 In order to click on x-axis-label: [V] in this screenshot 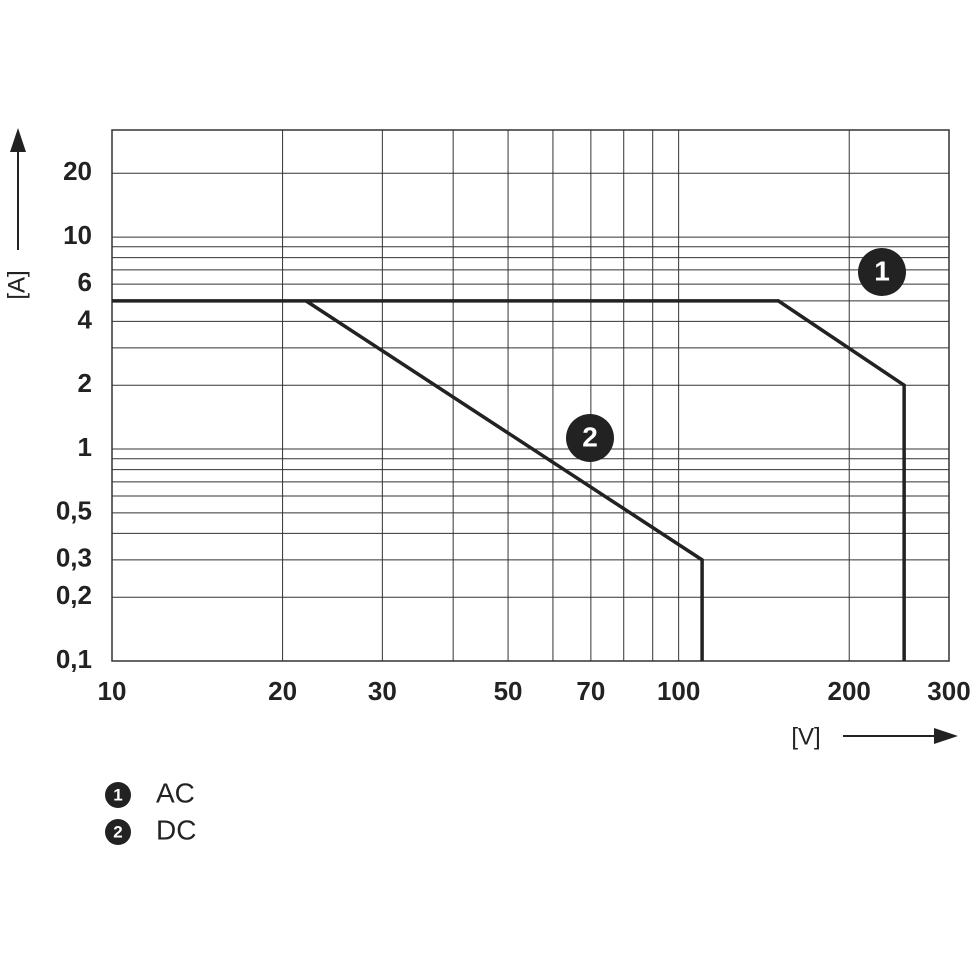, I will do `click(805, 736)`.